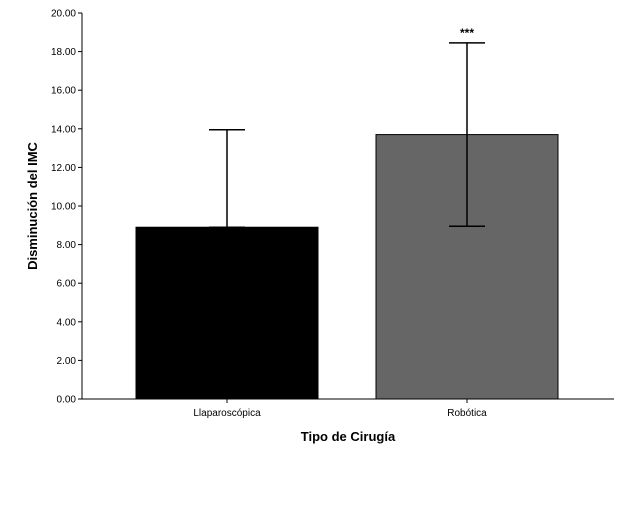 This screenshot has height=507, width=632. What do you see at coordinates (227, 413) in the screenshot?
I see `x-tick-label-1: Llaparoscópica` at bounding box center [227, 413].